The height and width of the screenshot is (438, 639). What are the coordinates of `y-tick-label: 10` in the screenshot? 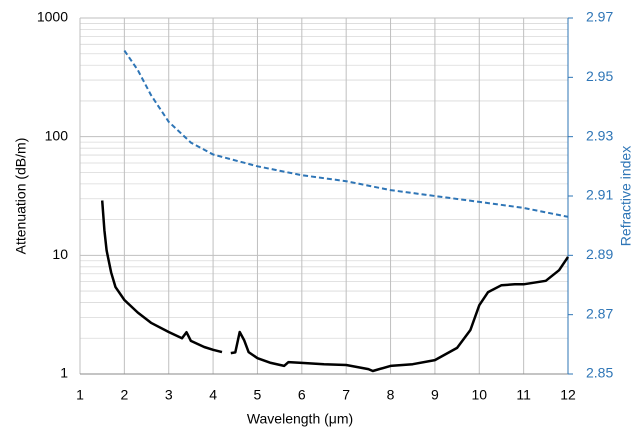 It's located at (60, 254).